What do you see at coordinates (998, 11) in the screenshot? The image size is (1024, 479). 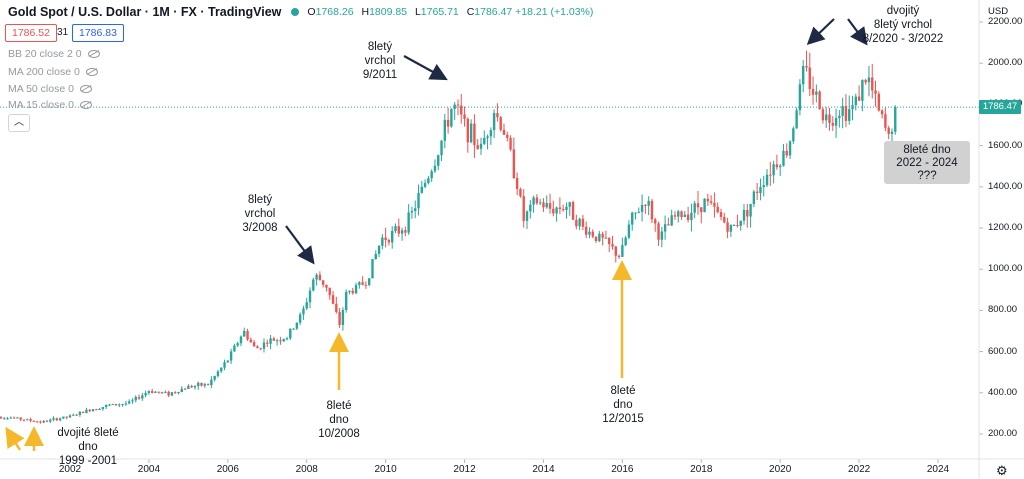 I see `currency-label: USD` at bounding box center [998, 11].